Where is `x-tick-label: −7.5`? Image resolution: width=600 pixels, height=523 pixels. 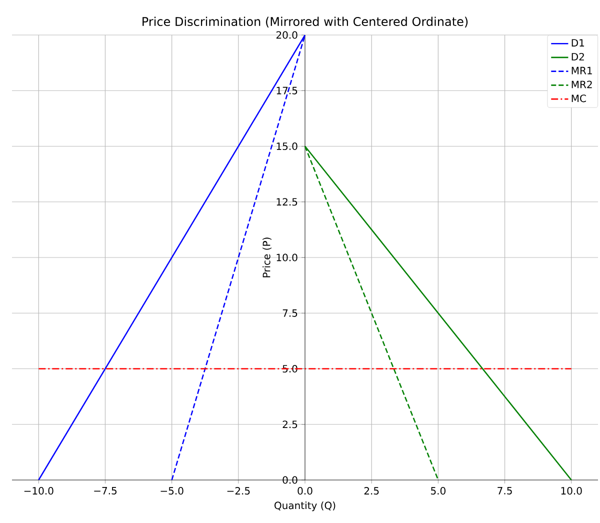 x-tick-label: −7.5 is located at coordinates (105, 490).